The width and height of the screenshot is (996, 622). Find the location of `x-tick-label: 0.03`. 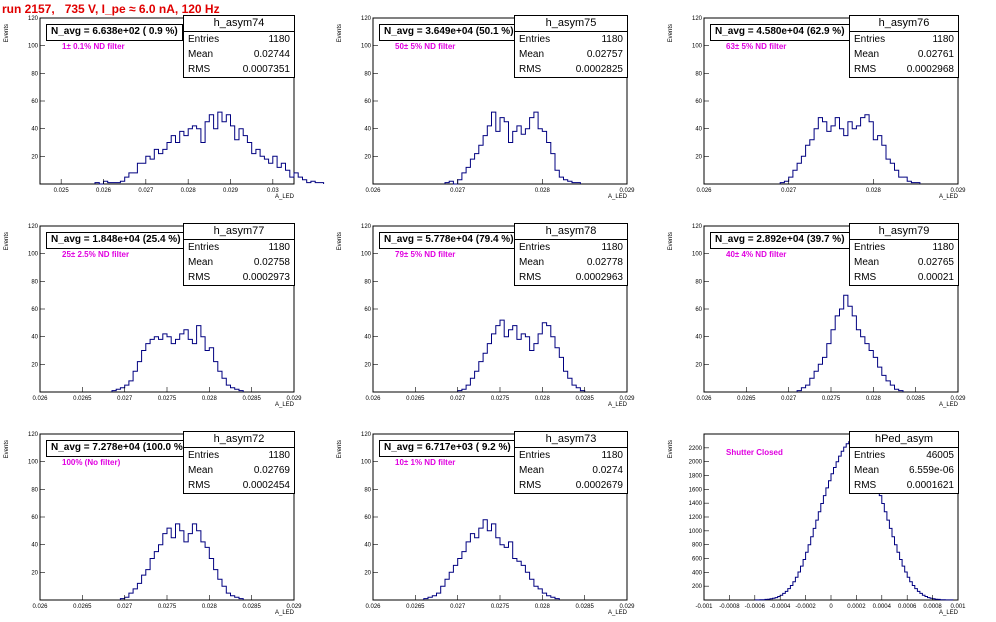

x-tick-label: 0.03 is located at coordinates (273, 191).